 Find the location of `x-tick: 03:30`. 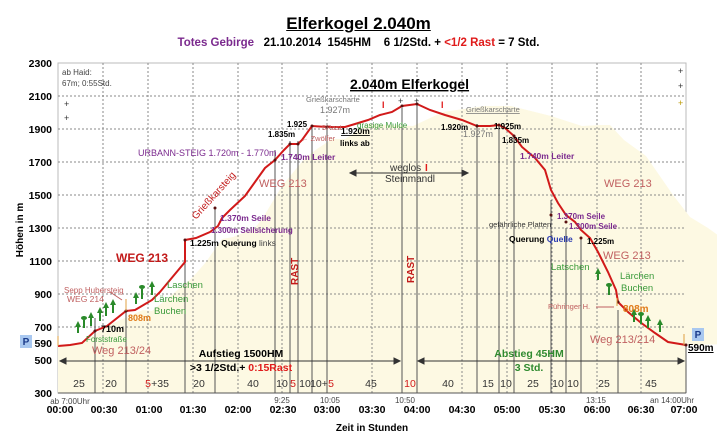

x-tick: 03:30 is located at coordinates (372, 410).